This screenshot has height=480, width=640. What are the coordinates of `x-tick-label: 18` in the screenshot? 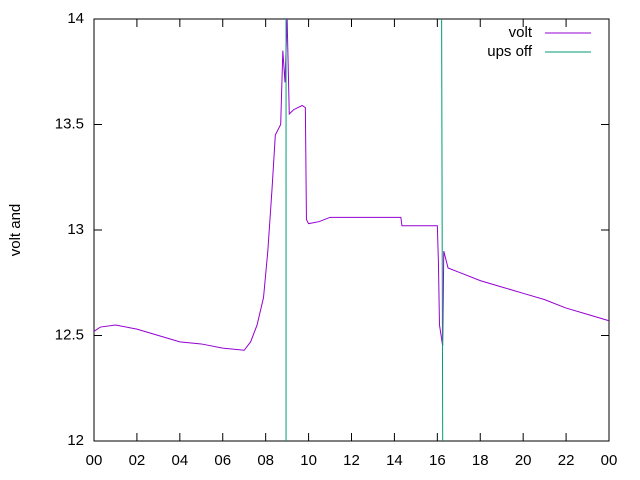 It's located at (480, 460).